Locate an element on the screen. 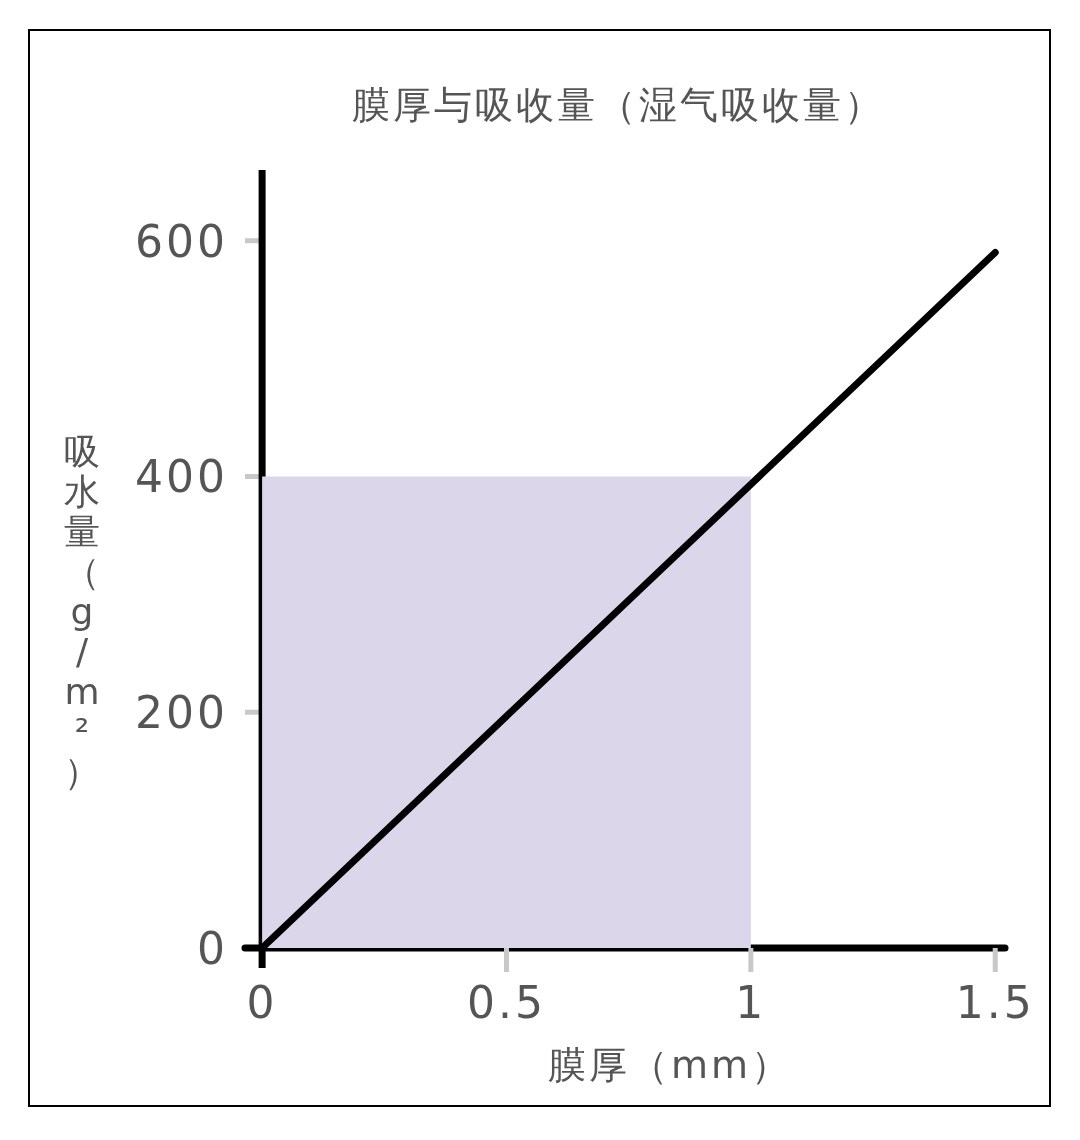 The width and height of the screenshot is (1080, 1140). x-tick-label: 1.5 is located at coordinates (995, 1002).